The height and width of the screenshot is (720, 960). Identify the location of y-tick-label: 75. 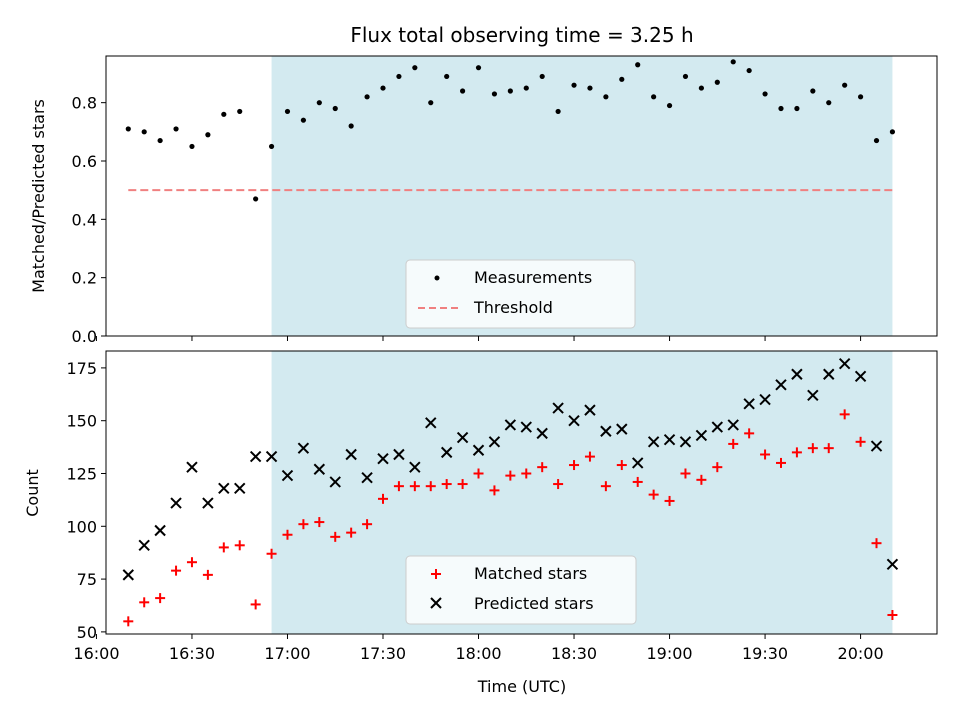
(87, 579).